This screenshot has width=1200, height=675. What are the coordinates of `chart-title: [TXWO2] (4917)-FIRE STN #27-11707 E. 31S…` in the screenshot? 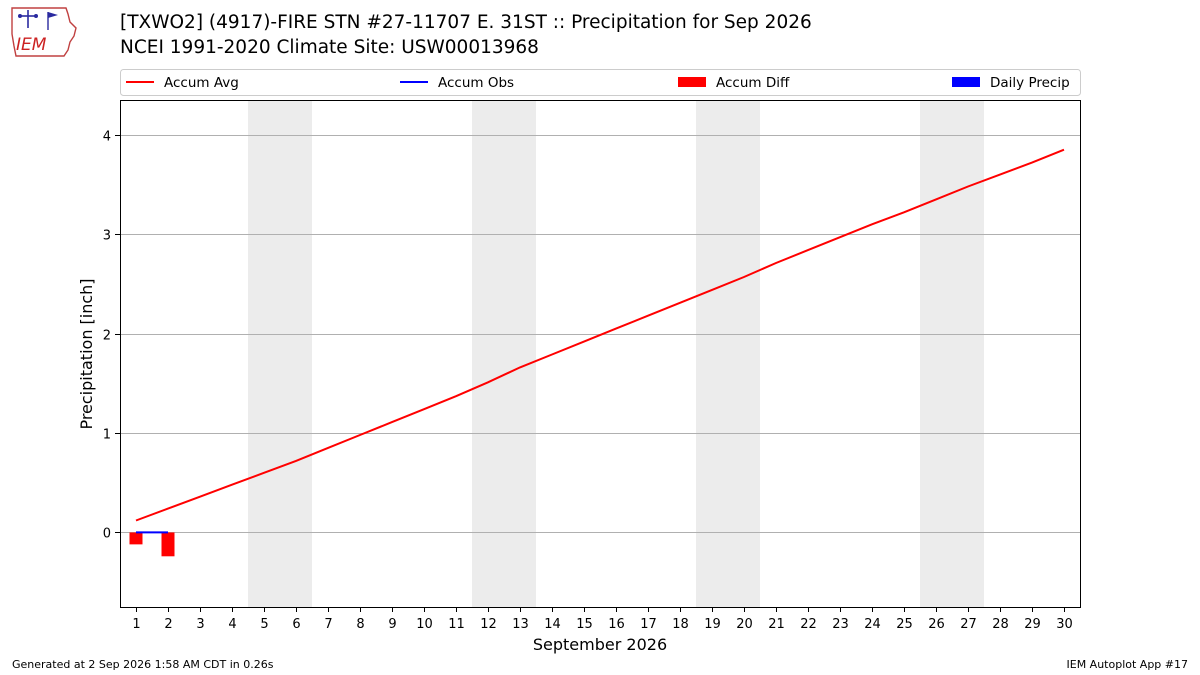 It's located at (466, 22).